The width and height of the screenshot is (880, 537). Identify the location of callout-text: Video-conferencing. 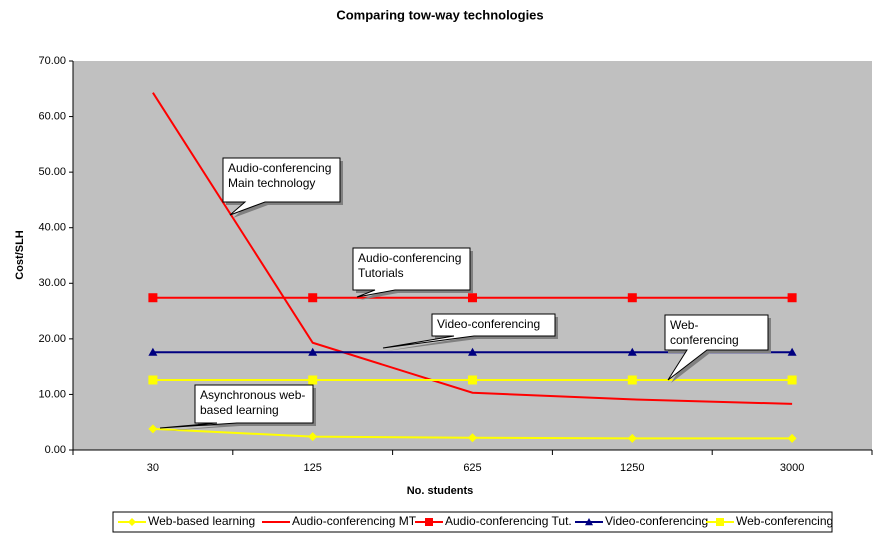
(488, 324).